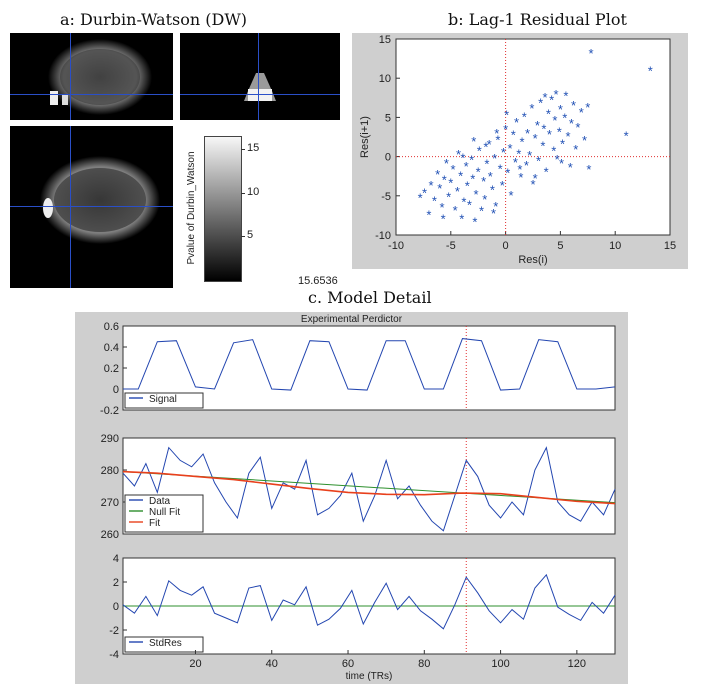 The image size is (703, 694). Describe the element at coordinates (70, 207) in the screenshot. I see `crosshair-vertical` at that location.